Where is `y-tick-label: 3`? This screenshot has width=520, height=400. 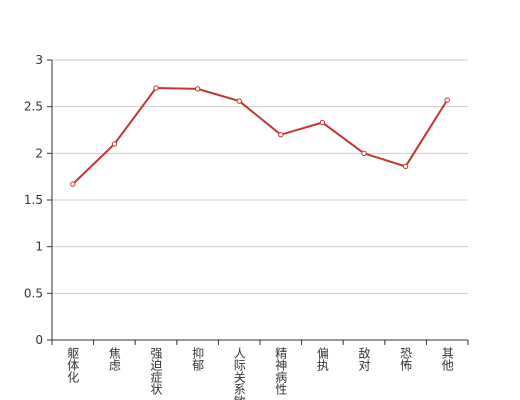 y-tick-label: 3 is located at coordinates (39, 60).